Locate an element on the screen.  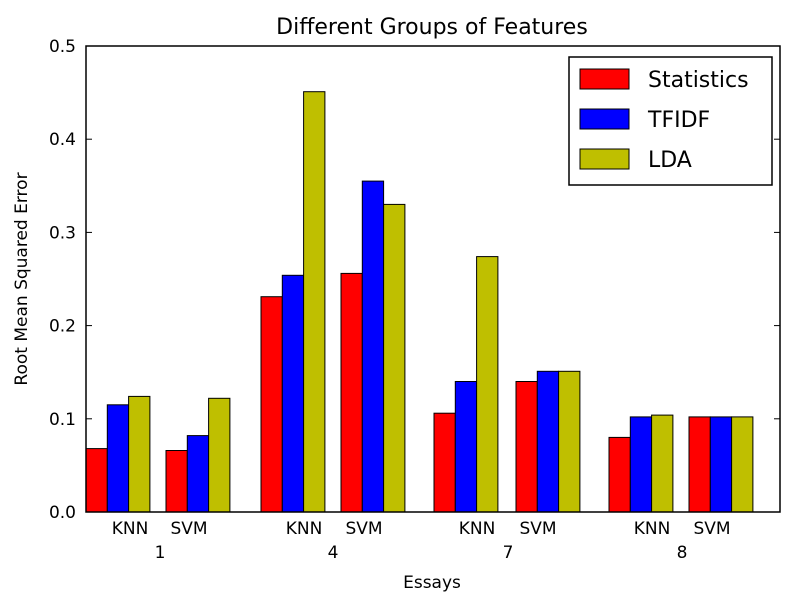
bar-statistics-1-knn is located at coordinates (96, 480).